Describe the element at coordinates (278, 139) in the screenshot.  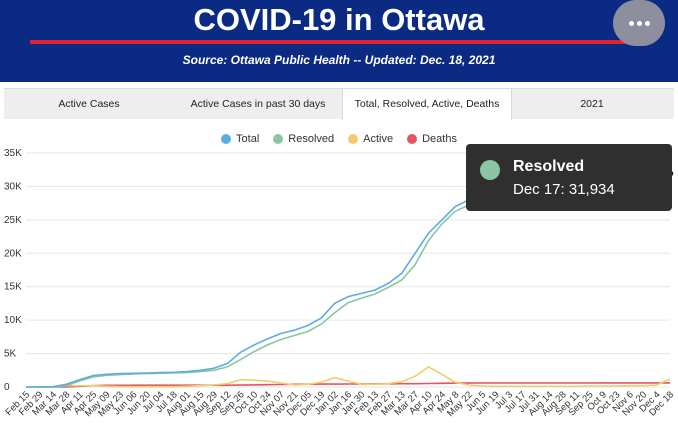
I see `legend-dot-resolved` at that location.